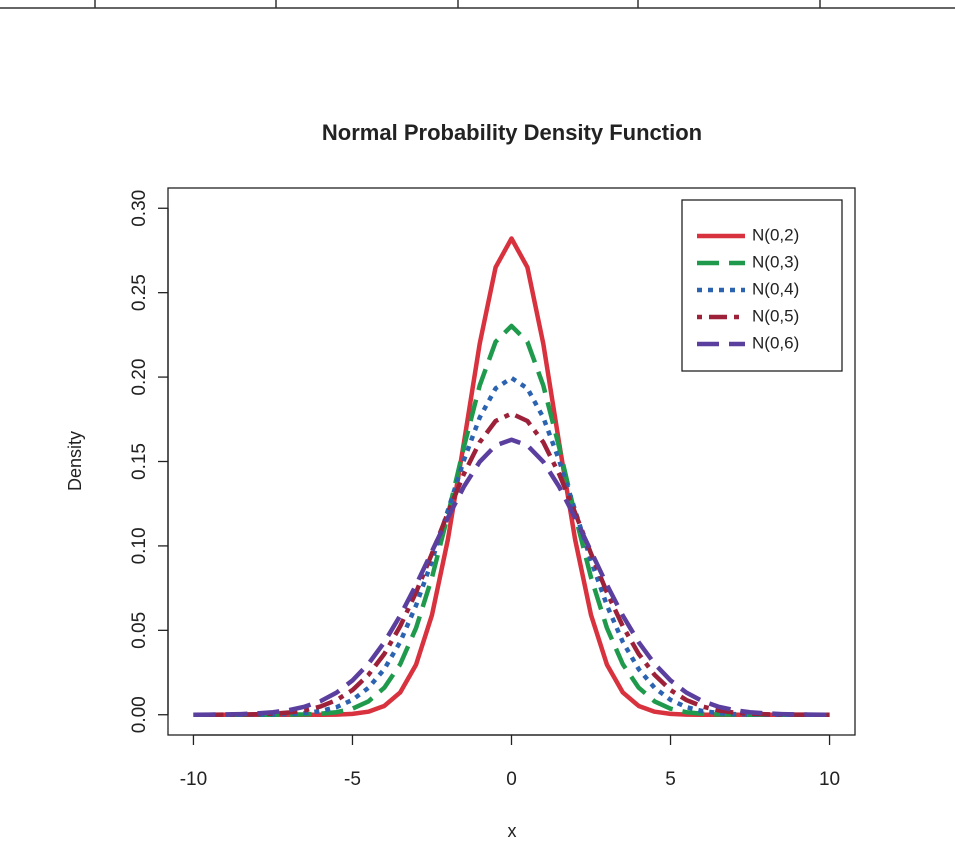 The height and width of the screenshot is (841, 955). What do you see at coordinates (139, 545) in the screenshot?
I see `y-tick-label: 0.10` at bounding box center [139, 545].